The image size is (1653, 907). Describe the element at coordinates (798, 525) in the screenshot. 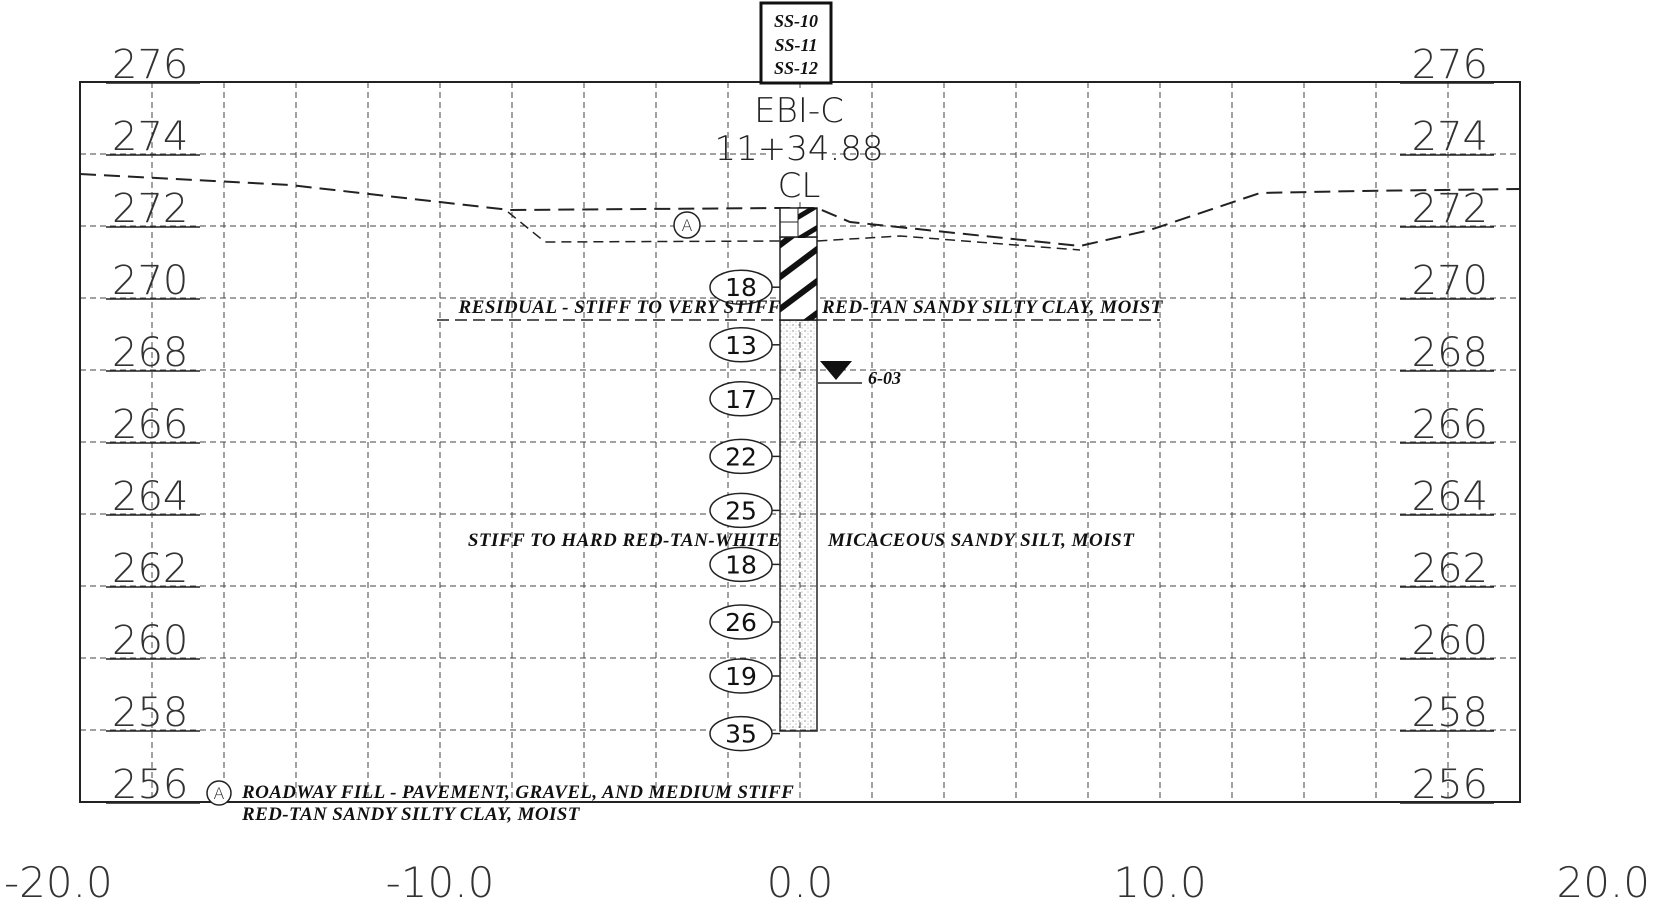

I see `silt-stratum-fill` at that location.